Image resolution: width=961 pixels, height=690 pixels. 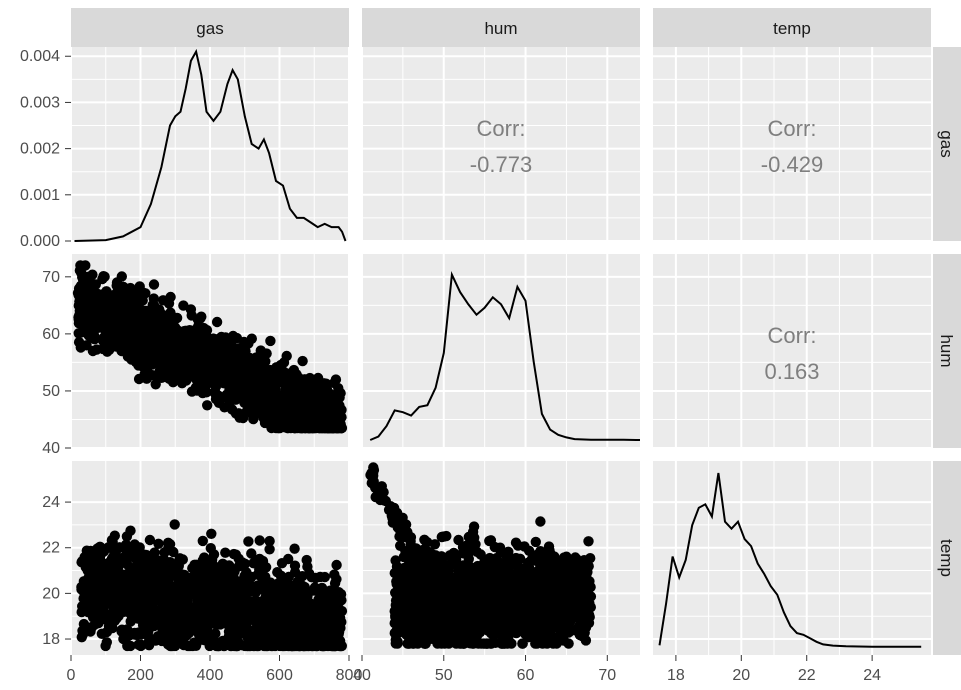 I want to click on tick-label-x: 22, so click(x=807, y=675).